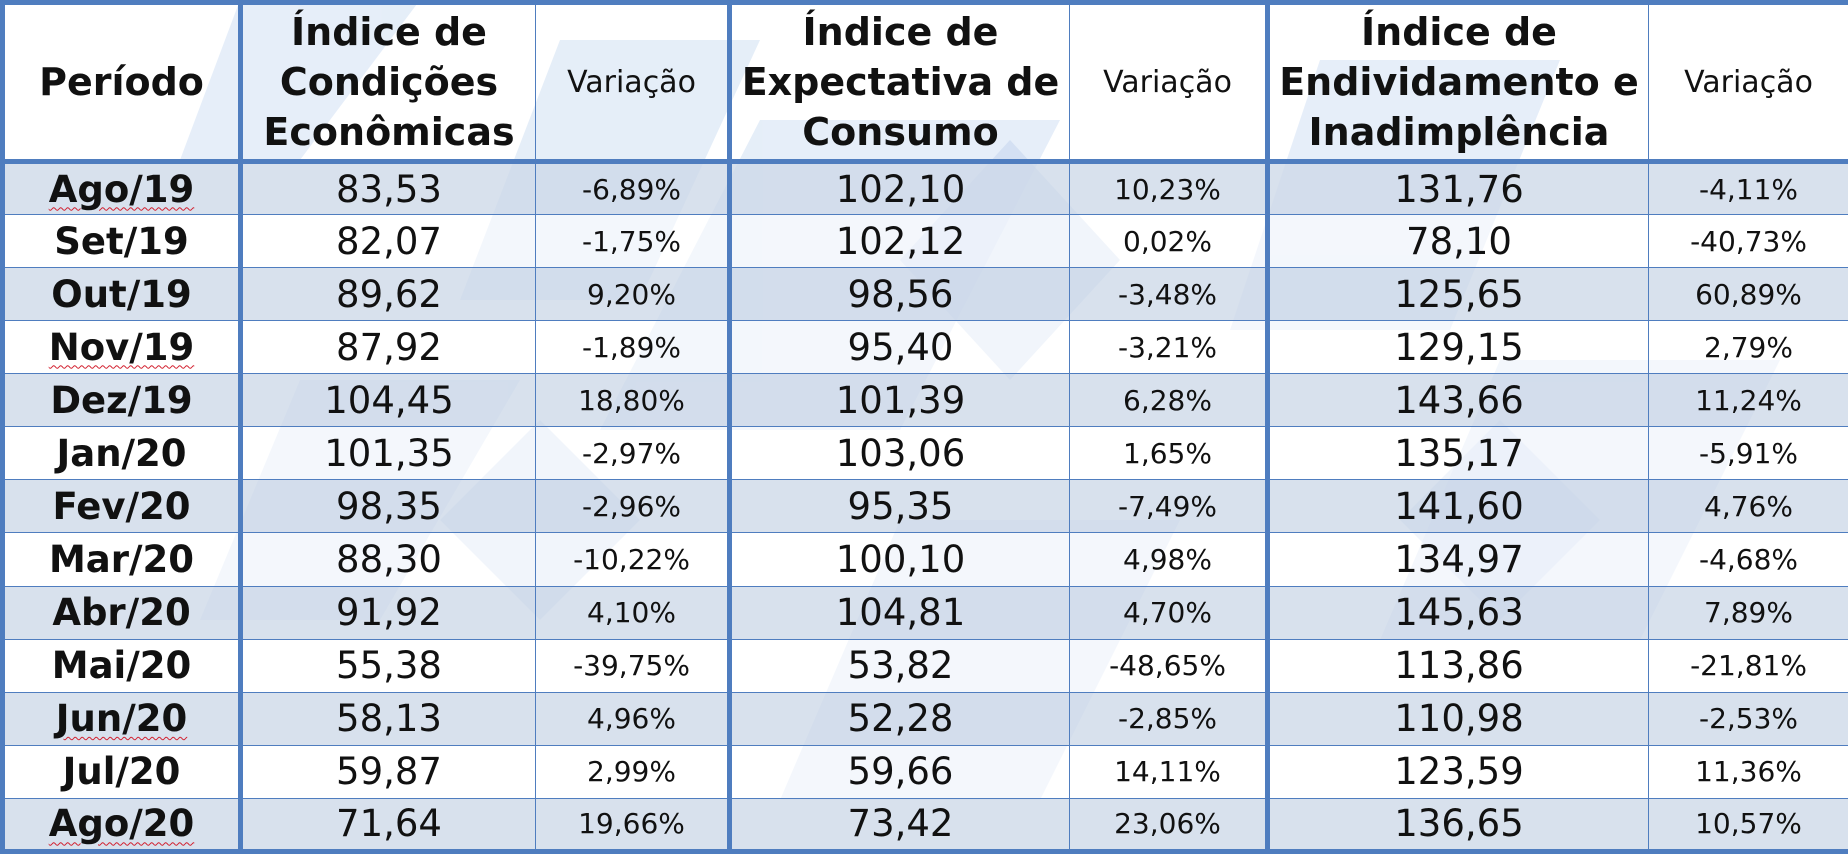 Image resolution: width=1848 pixels, height=854 pixels. I want to click on header-iei: Índice de Endividamento e Inadimplência, so click(1457, 82).